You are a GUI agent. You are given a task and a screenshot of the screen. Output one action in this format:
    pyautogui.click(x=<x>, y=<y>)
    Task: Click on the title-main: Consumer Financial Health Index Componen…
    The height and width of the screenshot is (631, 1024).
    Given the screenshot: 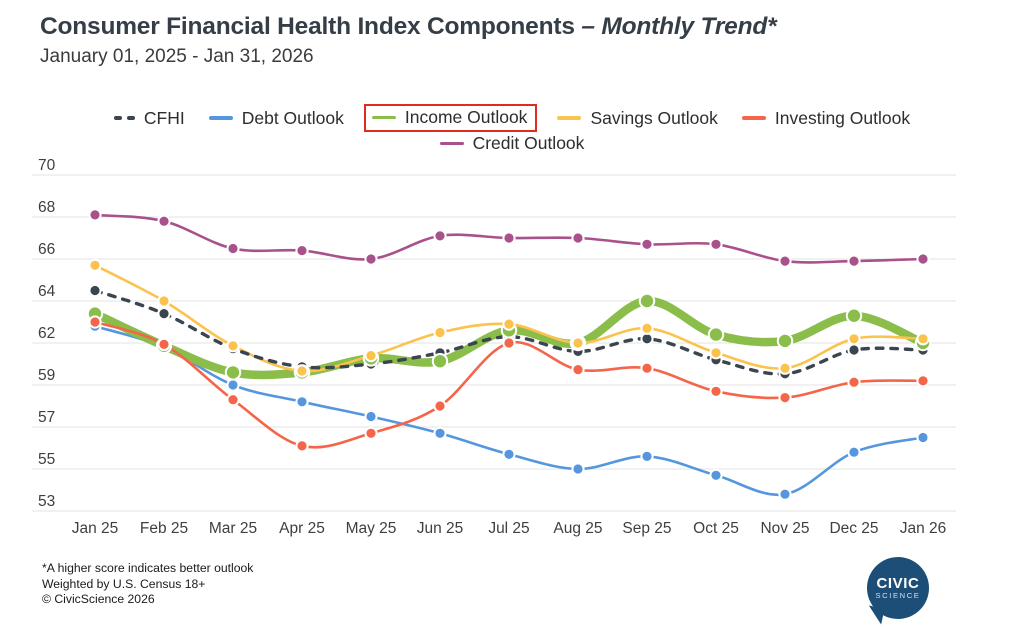 What is the action you would take?
    pyautogui.click(x=311, y=26)
    